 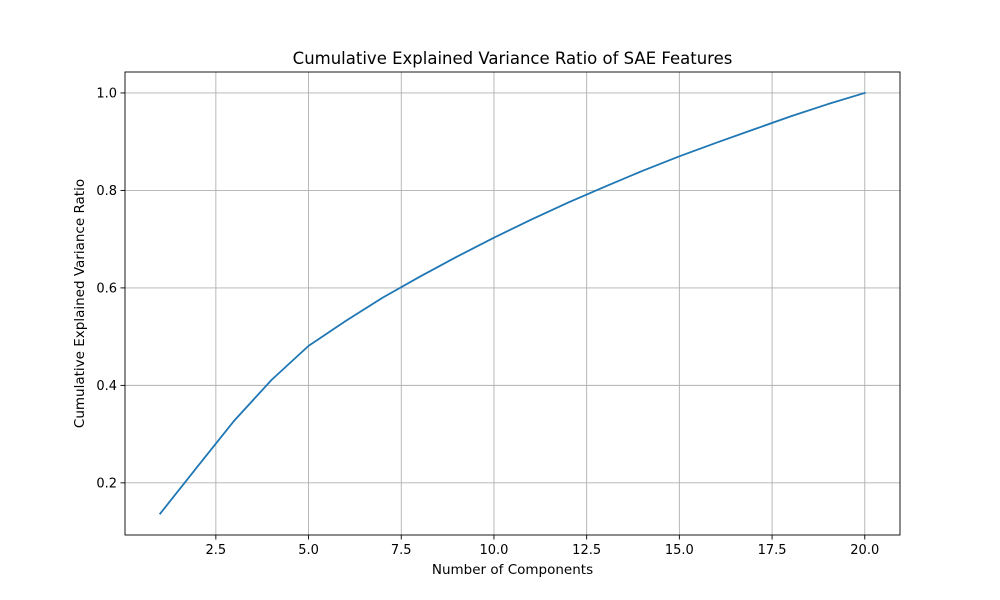 What do you see at coordinates (772, 550) in the screenshot?
I see `x-tick-label: 17.5` at bounding box center [772, 550].